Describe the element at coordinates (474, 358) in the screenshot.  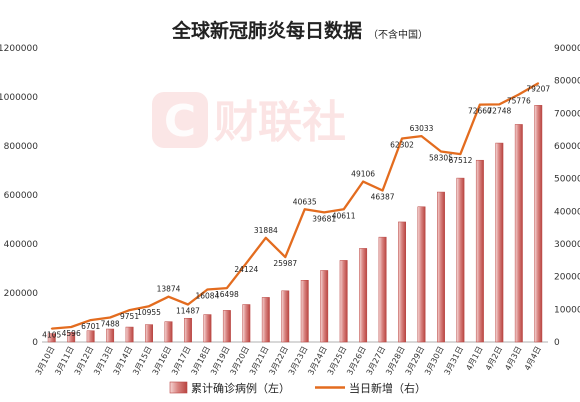
I see `x-tick-label: 4月1日` at that location.